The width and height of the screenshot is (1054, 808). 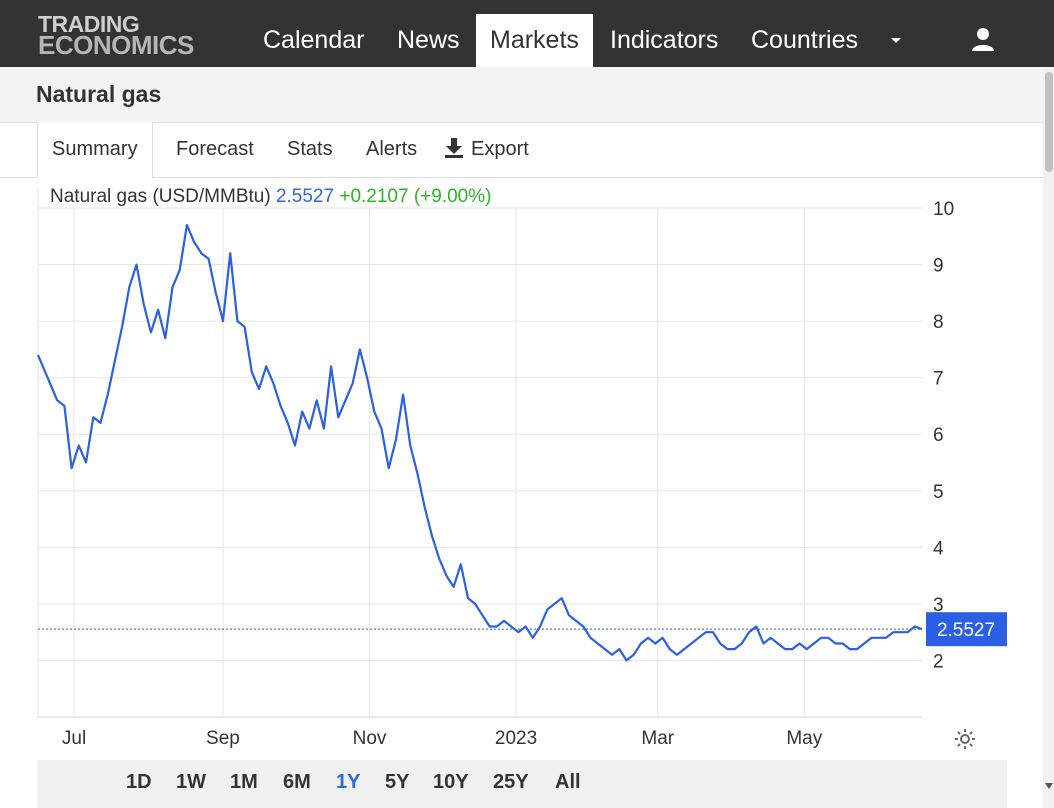 I want to click on x-tick-label: Jul, so click(x=74, y=738).